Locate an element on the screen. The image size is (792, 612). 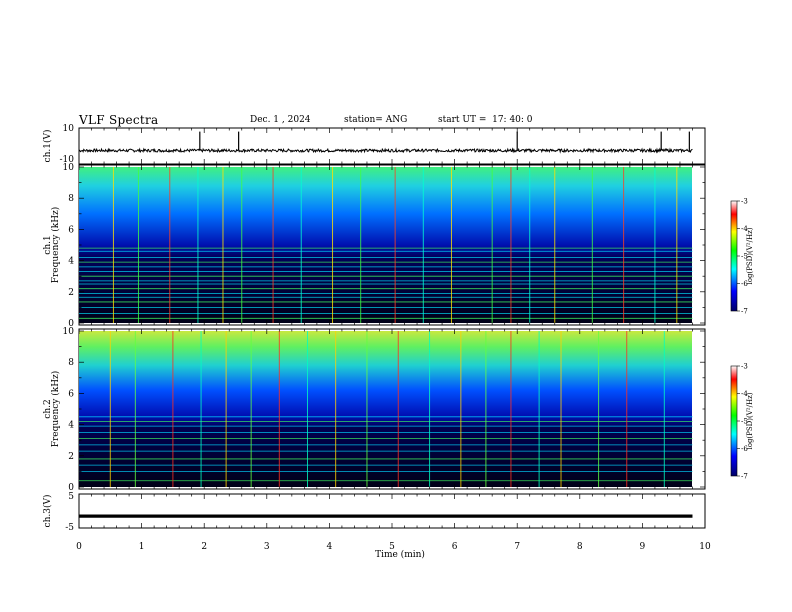
time-tick-label: 9 is located at coordinates (643, 547).